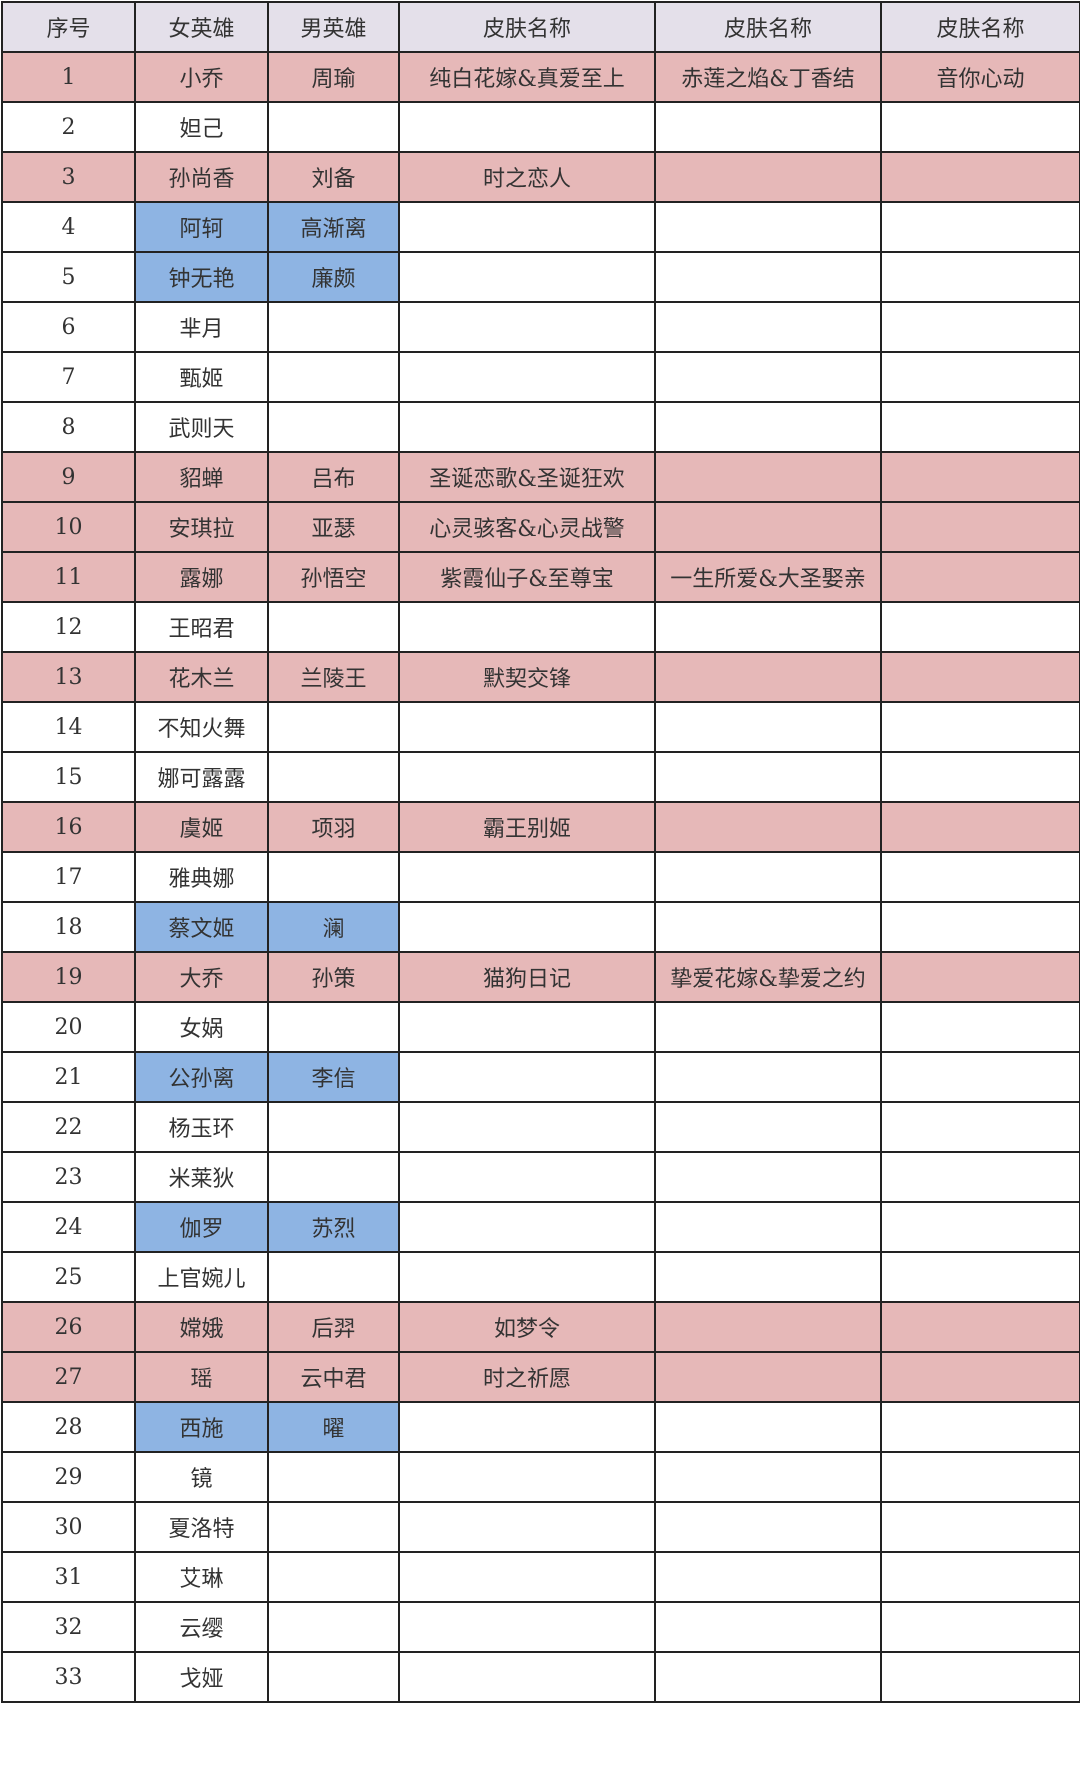 The width and height of the screenshot is (1080, 1765). What do you see at coordinates (201, 1527) in the screenshot?
I see `female-hero-cell: 夏洛特` at bounding box center [201, 1527].